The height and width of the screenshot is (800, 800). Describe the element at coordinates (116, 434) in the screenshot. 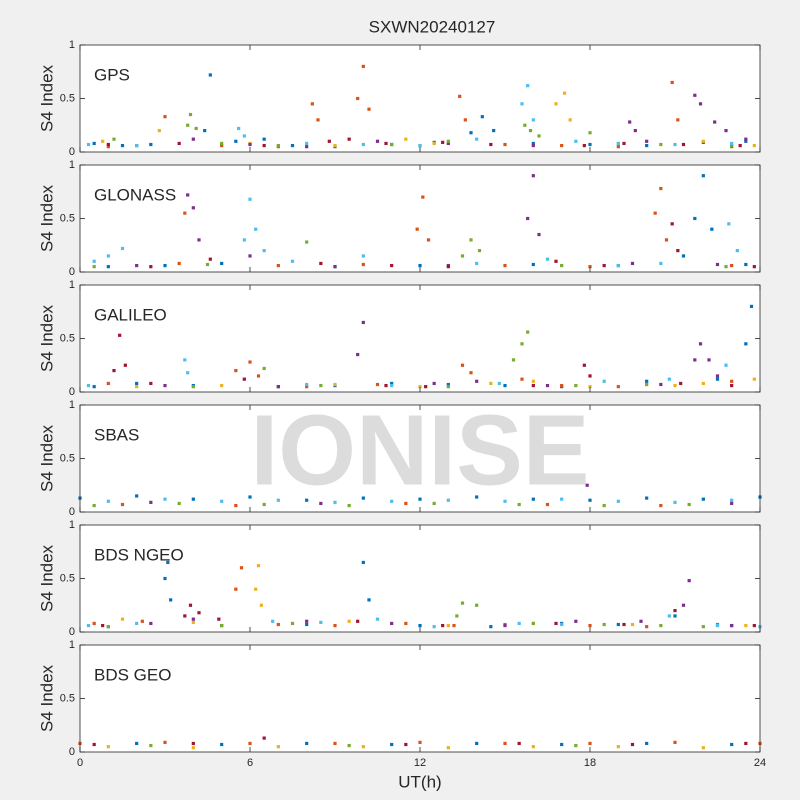

I see `panel-label: SBAS` at that location.